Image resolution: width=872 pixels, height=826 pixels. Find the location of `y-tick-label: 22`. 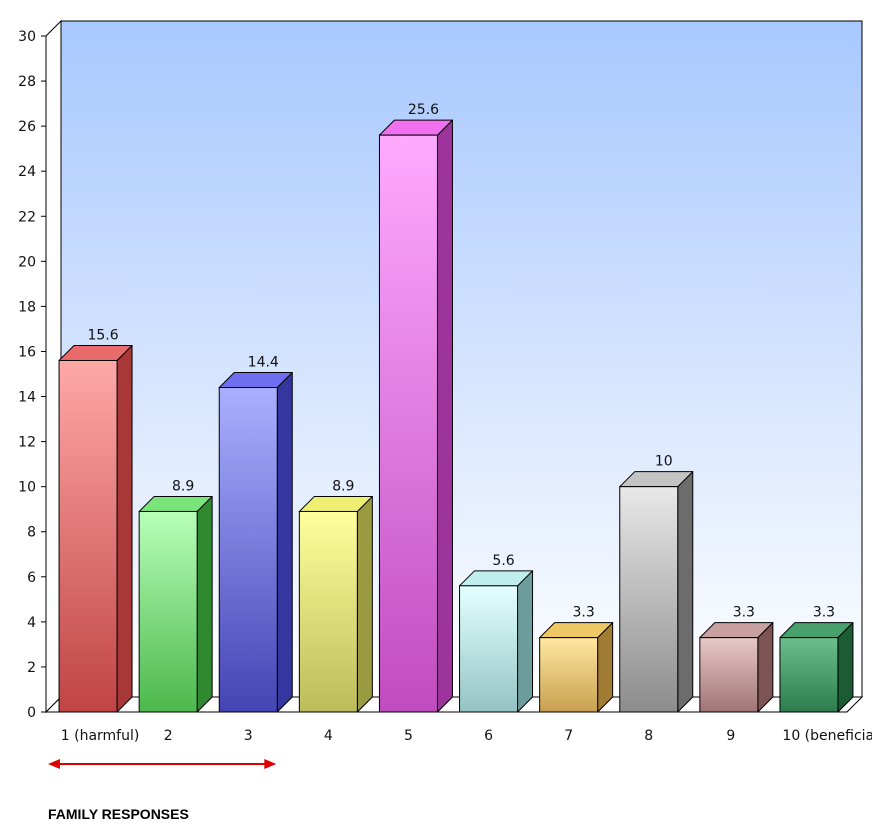

y-tick-label: 22 is located at coordinates (27, 217).